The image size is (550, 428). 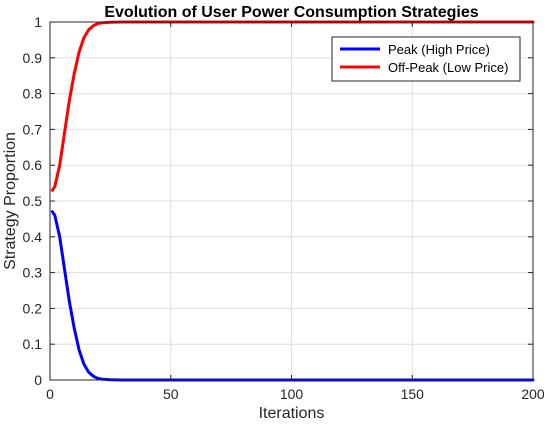 I want to click on x-tick-label: 200, so click(x=533, y=394).